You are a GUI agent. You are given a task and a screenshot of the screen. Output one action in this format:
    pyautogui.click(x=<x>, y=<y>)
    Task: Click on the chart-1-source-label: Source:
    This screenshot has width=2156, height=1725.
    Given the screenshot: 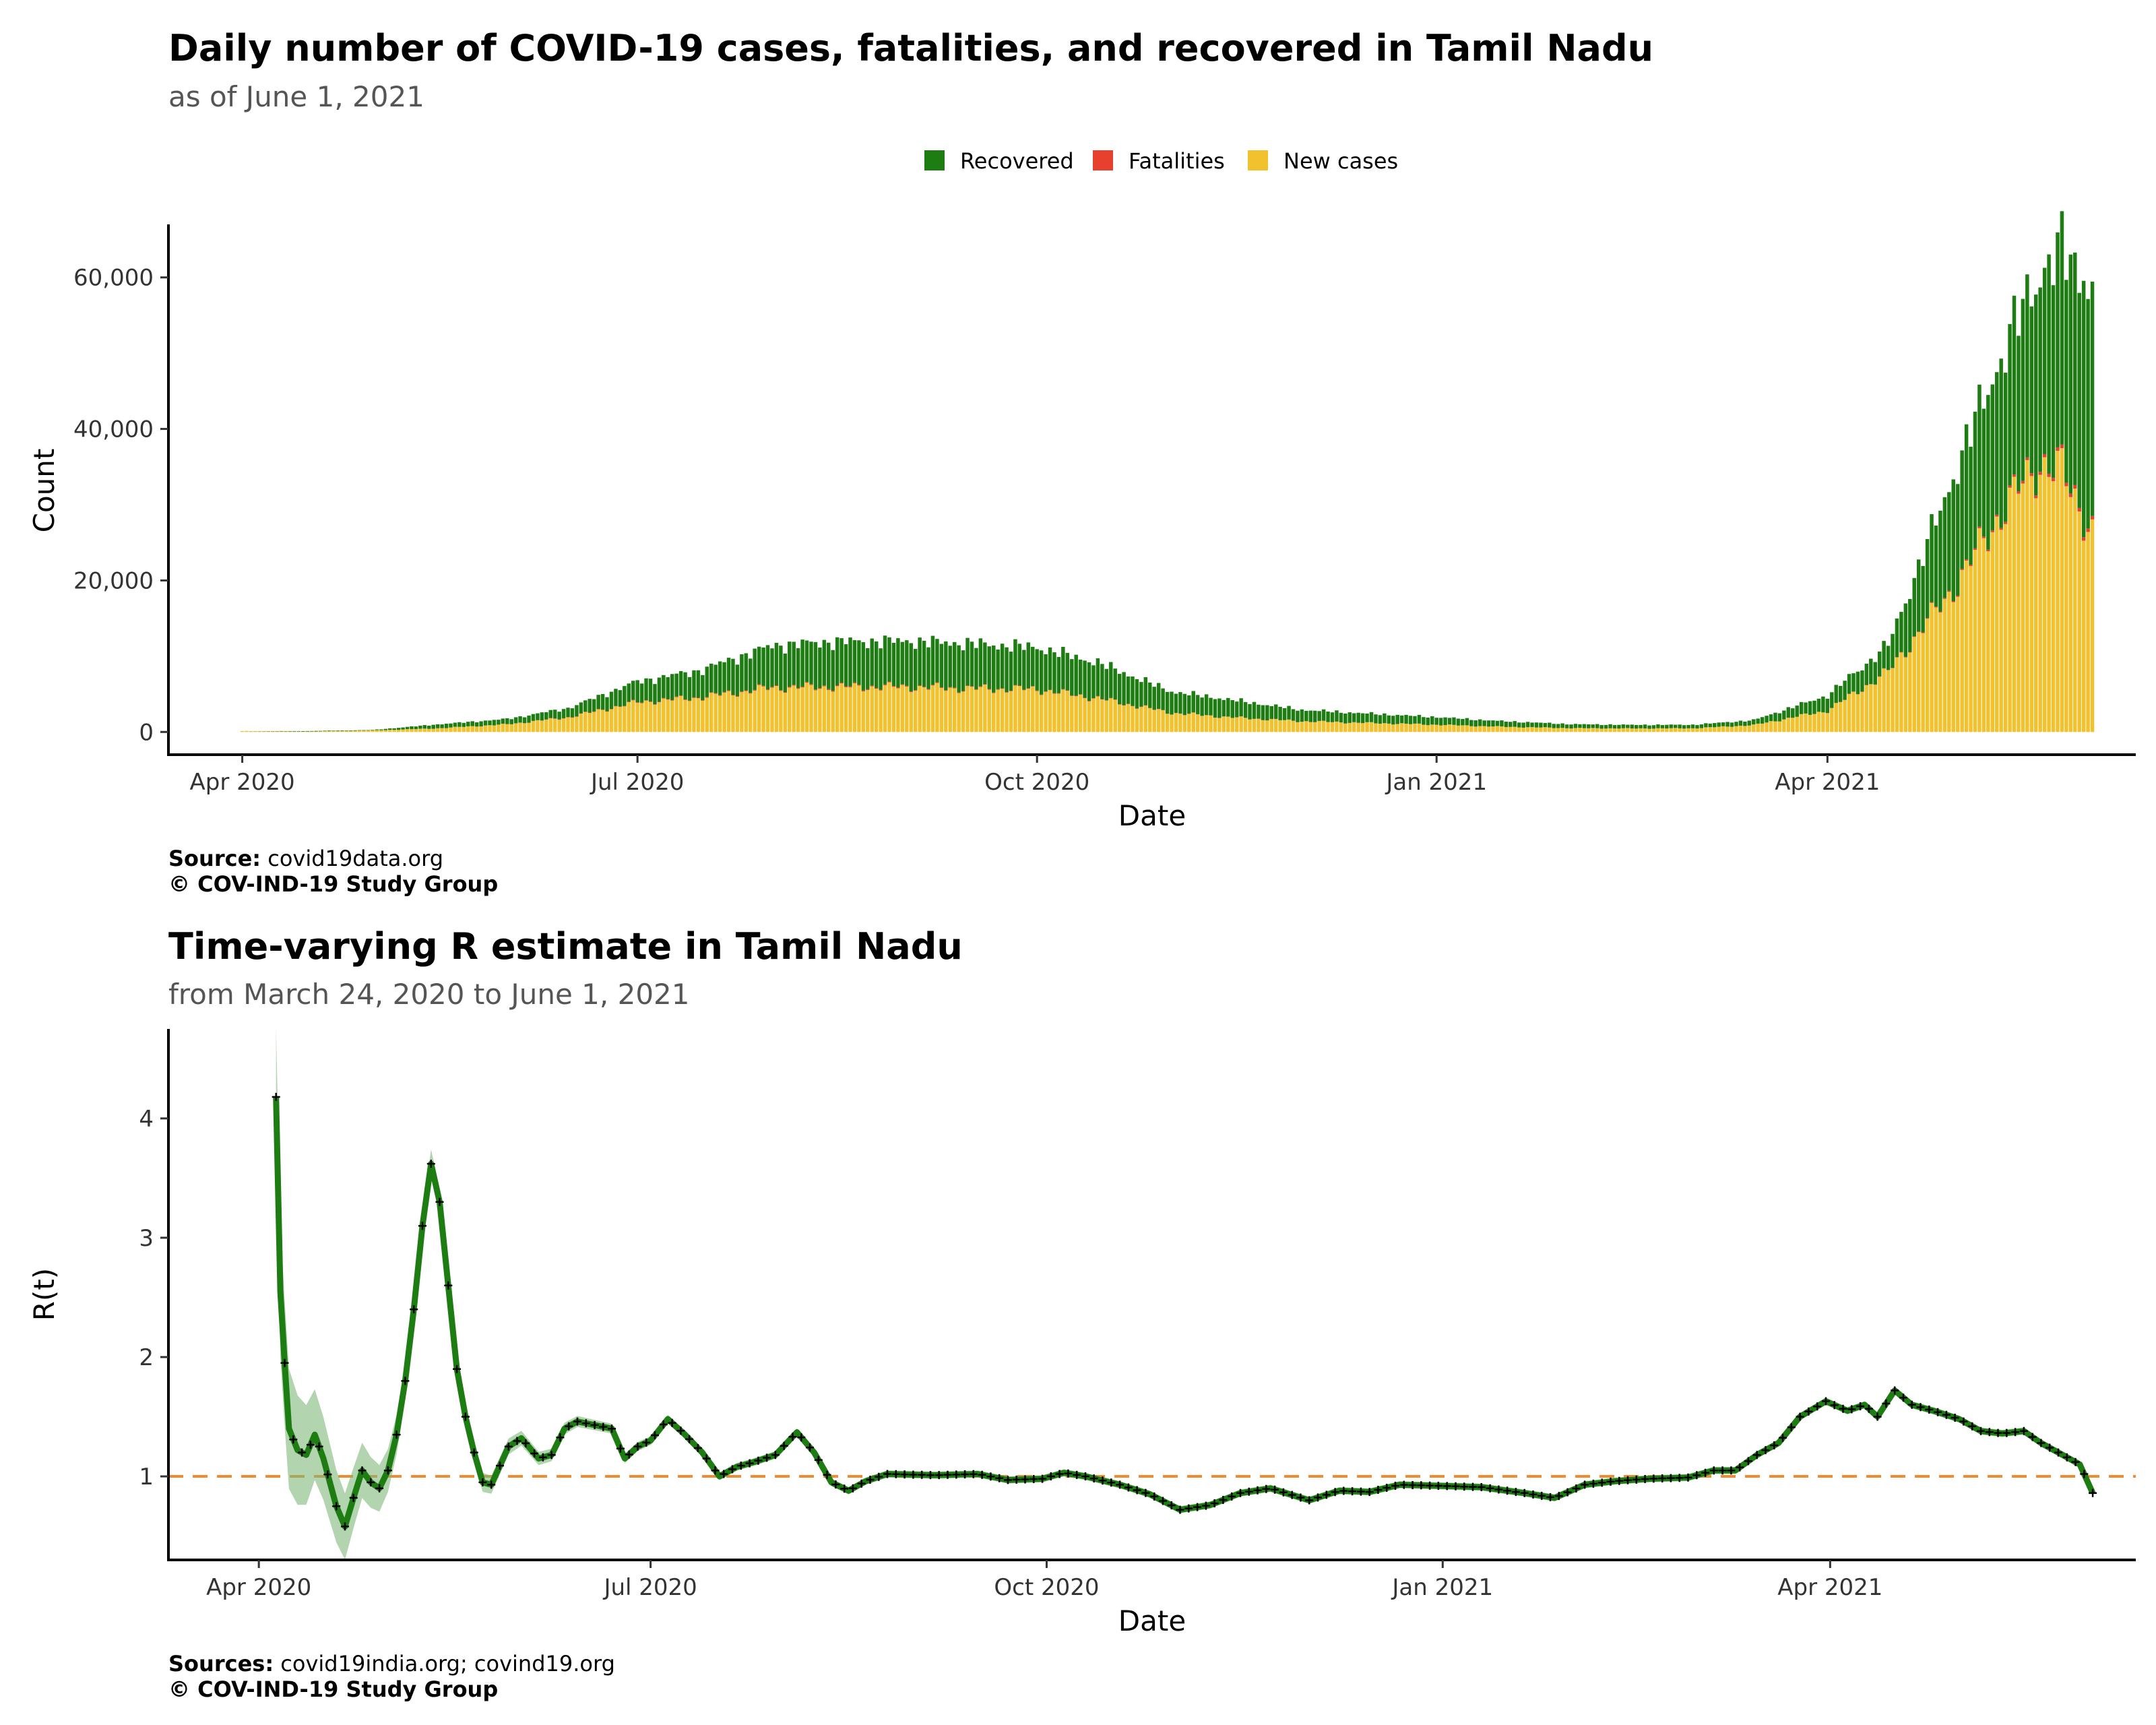 What is the action you would take?
    pyautogui.click(x=214, y=859)
    